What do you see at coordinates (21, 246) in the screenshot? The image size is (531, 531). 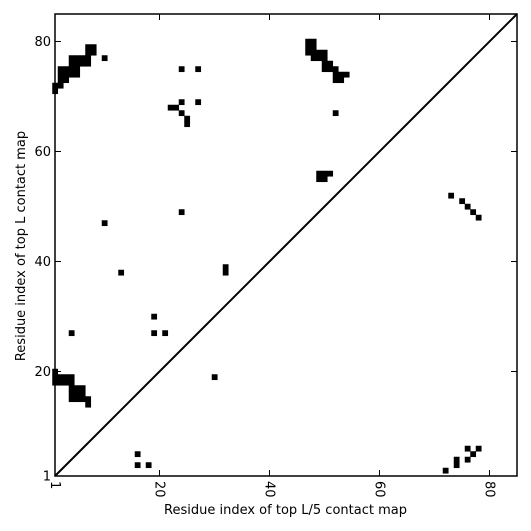 I see `y-axis-label: Residue index of top L contact map` at bounding box center [21, 246].